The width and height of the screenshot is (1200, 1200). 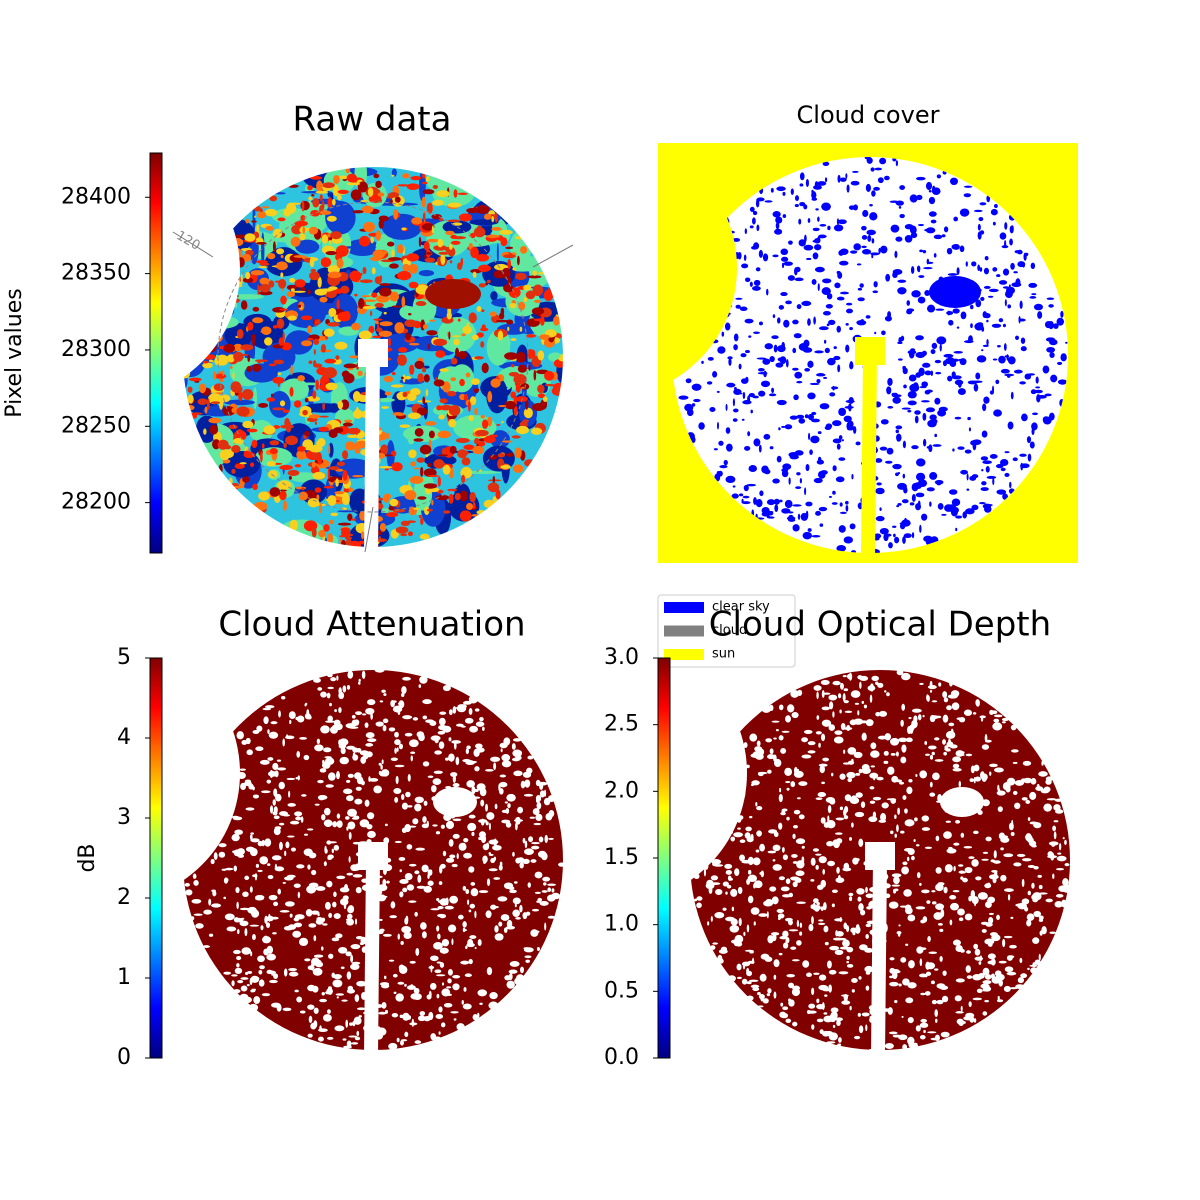 What do you see at coordinates (96, 196) in the screenshot?
I see `colorbar-tick-label: 28400` at bounding box center [96, 196].